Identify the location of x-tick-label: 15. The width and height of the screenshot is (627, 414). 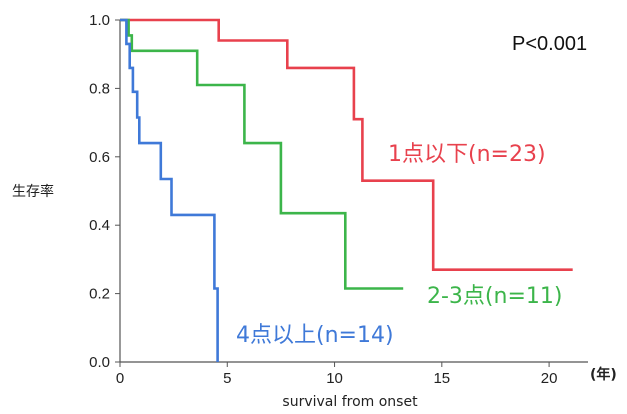
(441, 378).